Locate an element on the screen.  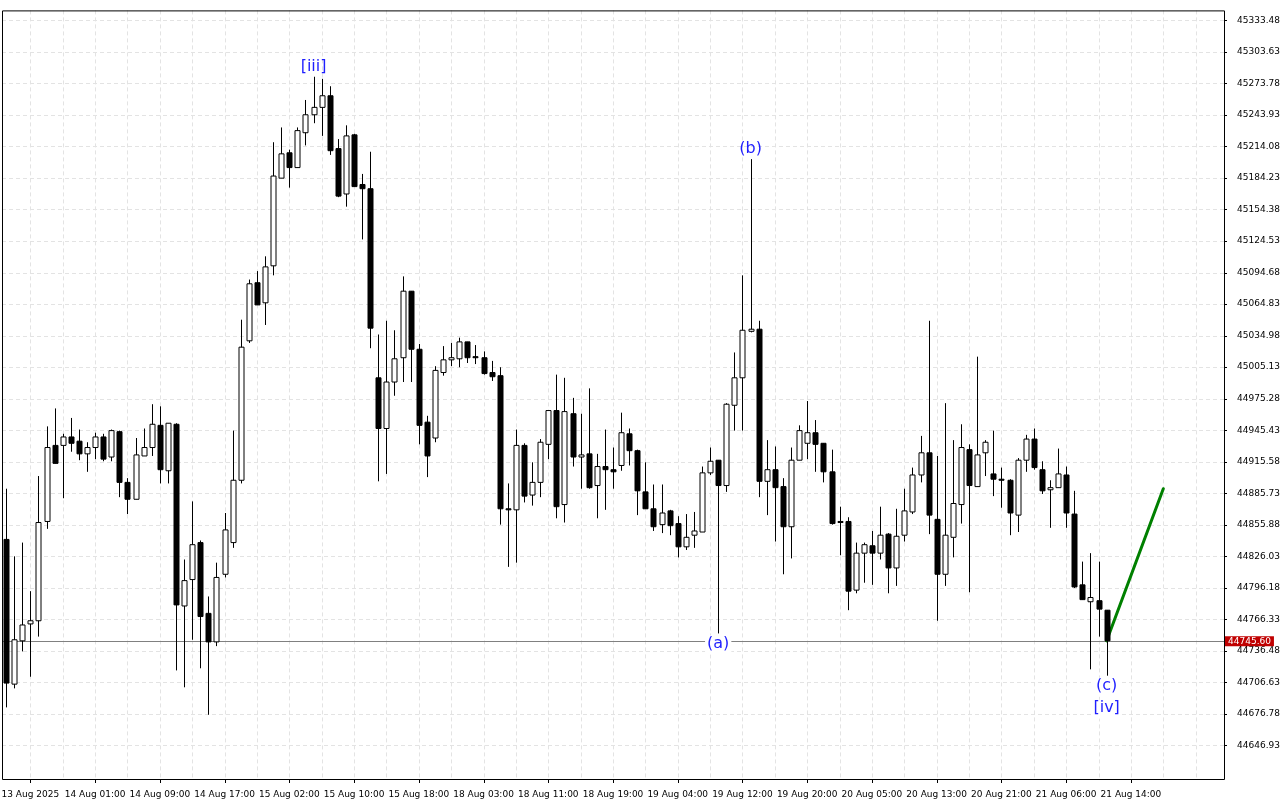
y-tick-label: 44646.93 is located at coordinates (1258, 744).